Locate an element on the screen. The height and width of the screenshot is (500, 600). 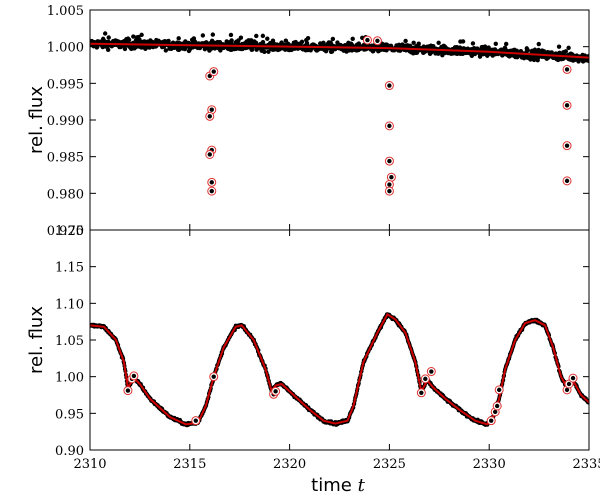
ytick-label: 0.975 is located at coordinates (65, 231).